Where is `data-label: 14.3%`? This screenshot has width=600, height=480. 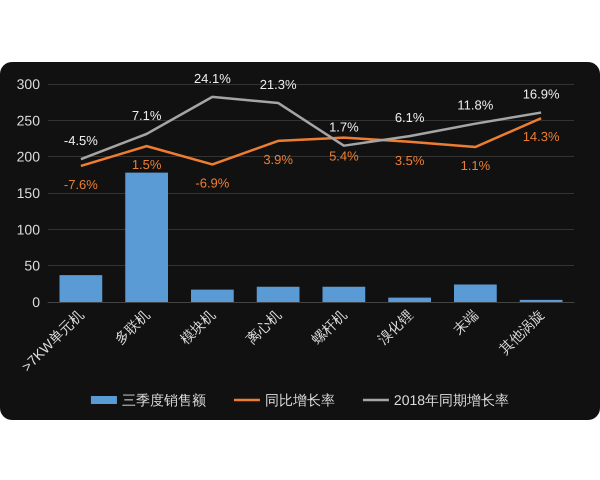
data-label: 14.3% is located at coordinates (541, 136).